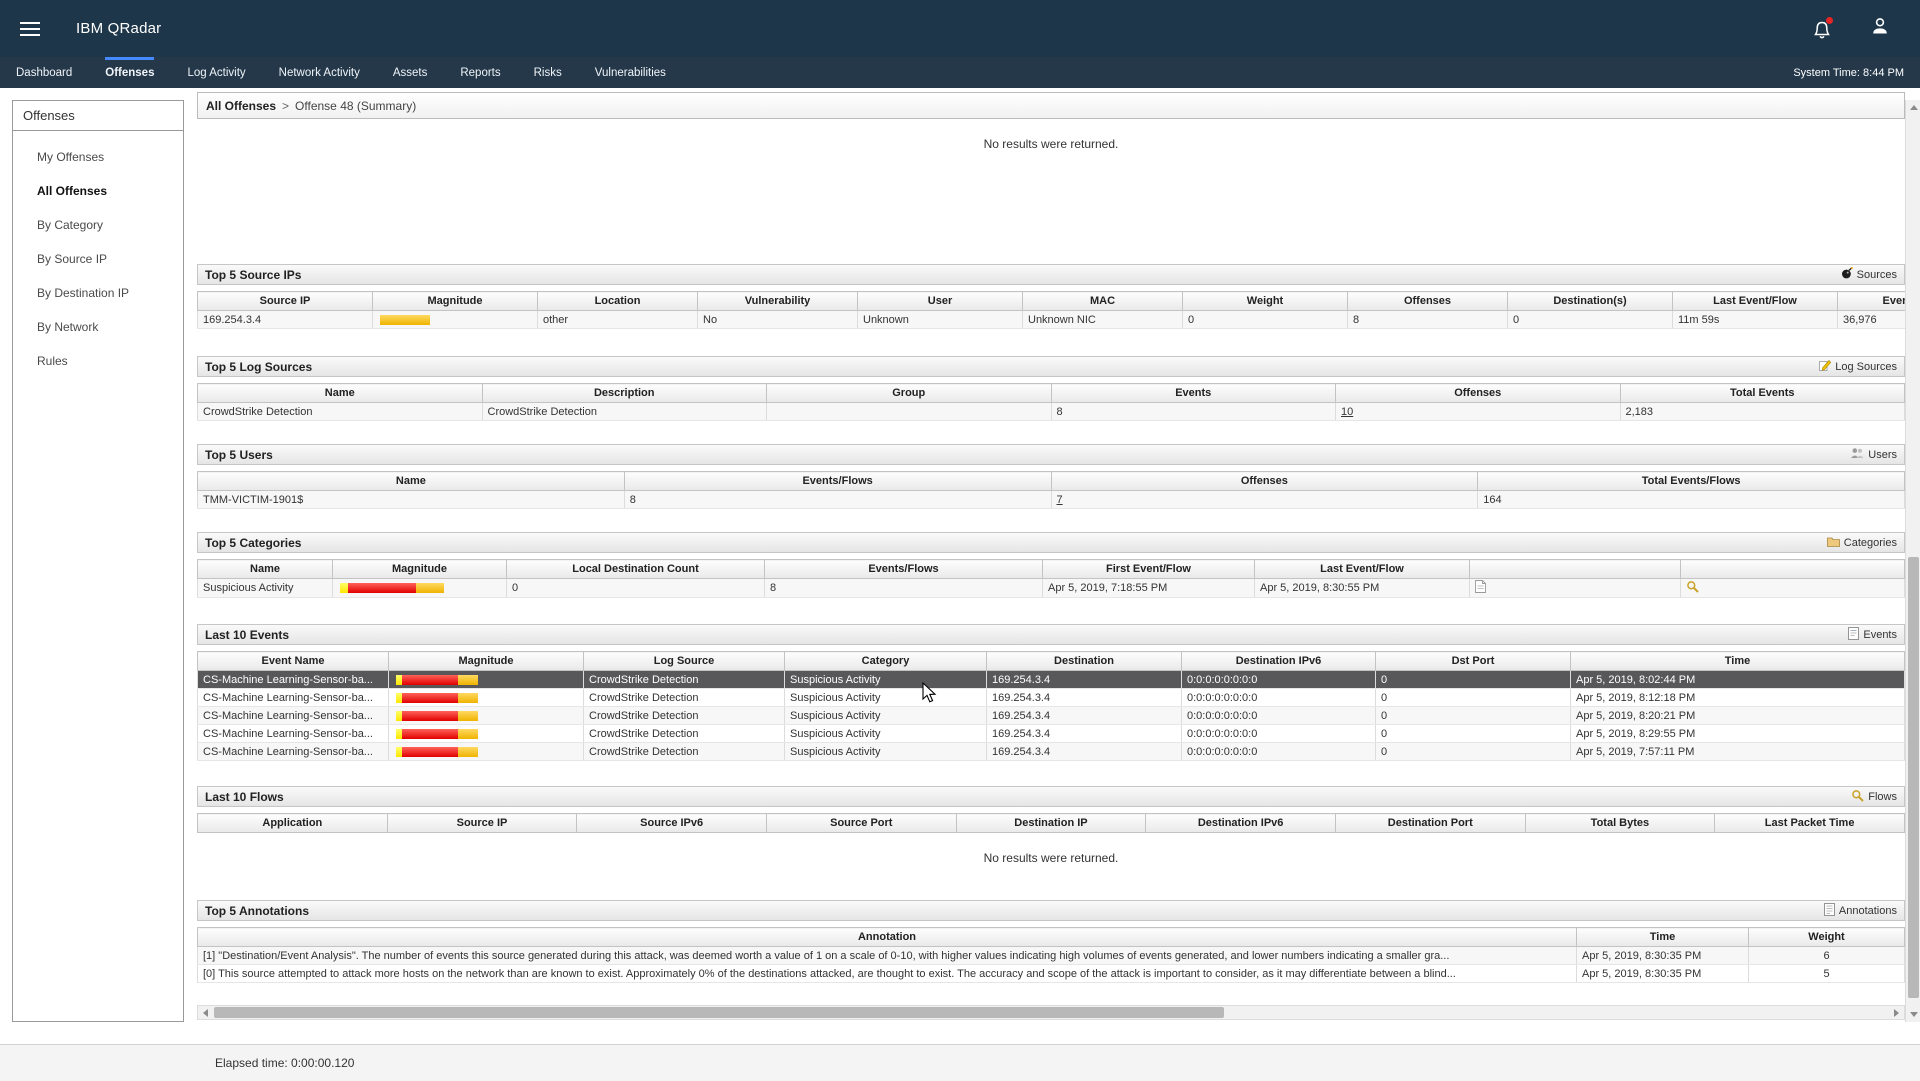 This screenshot has width=1920, height=1081. I want to click on annotations-toolbar-button: Annotations, so click(1860, 910).